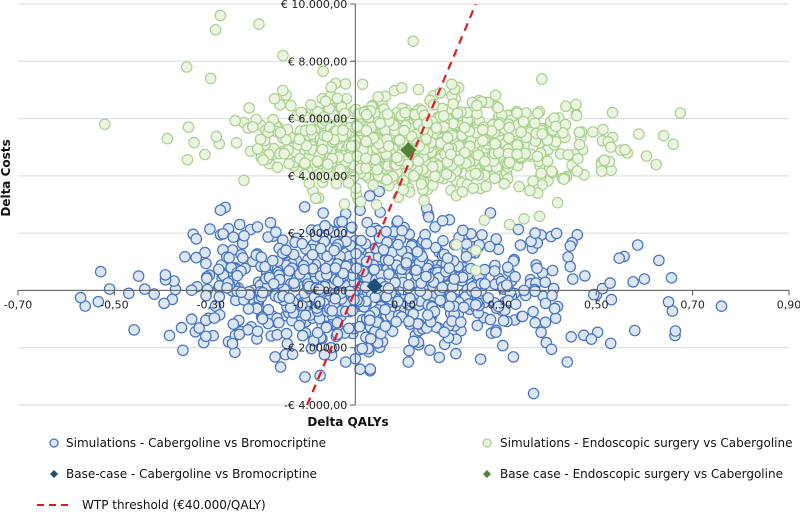 The image size is (800, 514). What do you see at coordinates (329, 290) in the screenshot?
I see `y-tick-label-2: € 0,00` at bounding box center [329, 290].